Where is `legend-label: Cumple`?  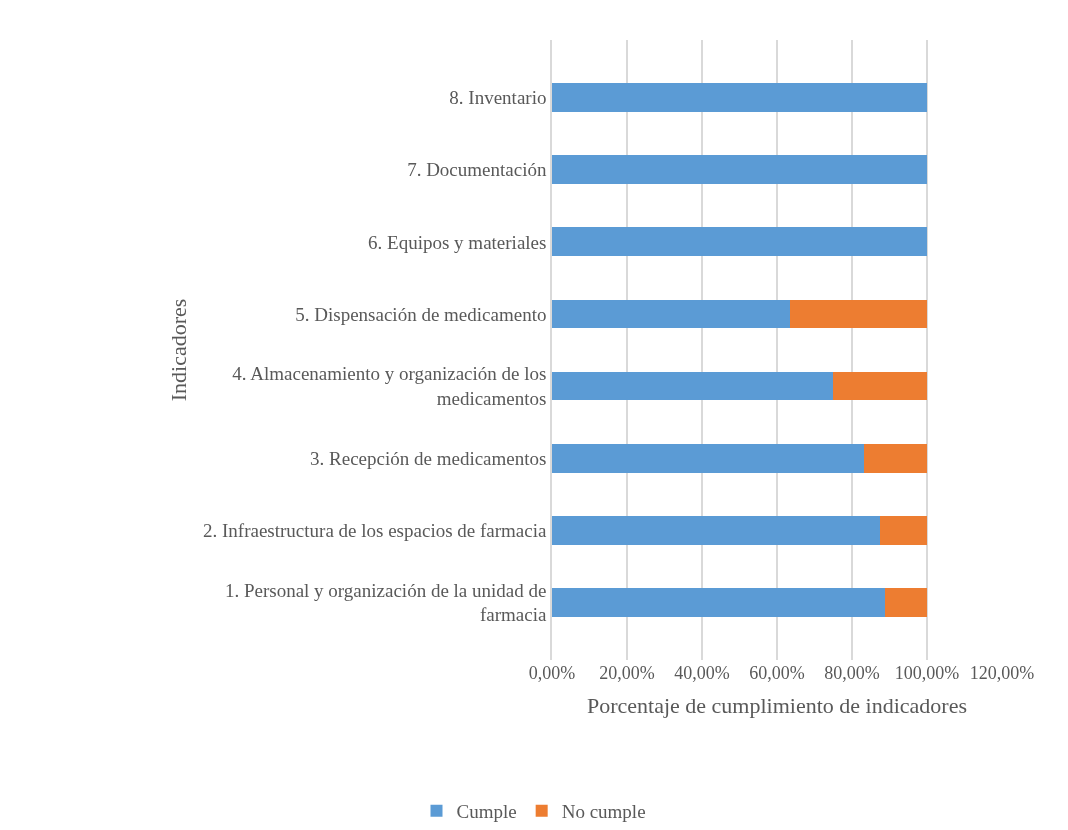 legend-label: Cumple is located at coordinates (486, 812).